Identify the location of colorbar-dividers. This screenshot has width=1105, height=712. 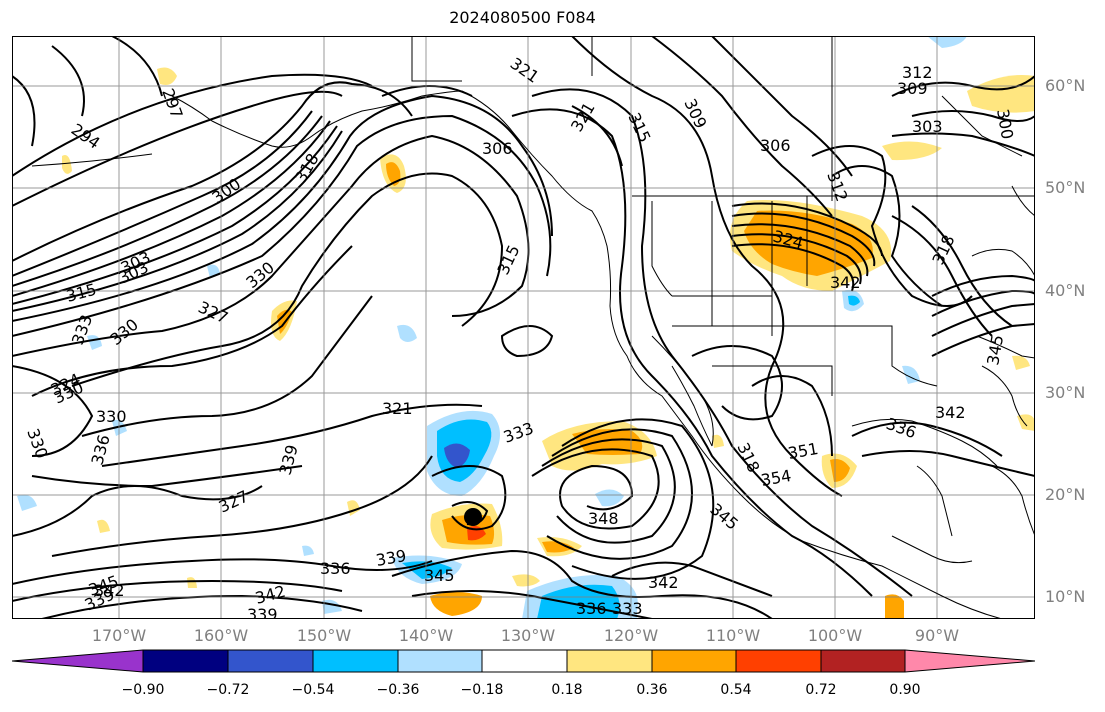
(524, 661).